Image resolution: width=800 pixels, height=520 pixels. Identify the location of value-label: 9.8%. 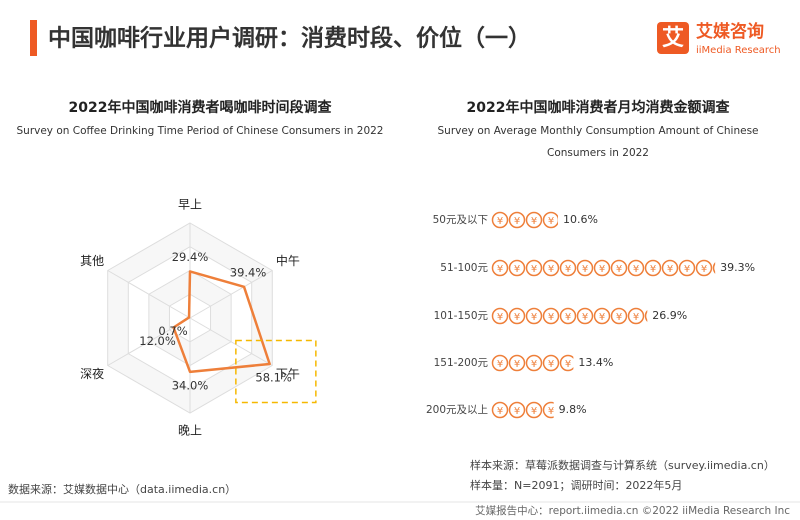
(573, 409).